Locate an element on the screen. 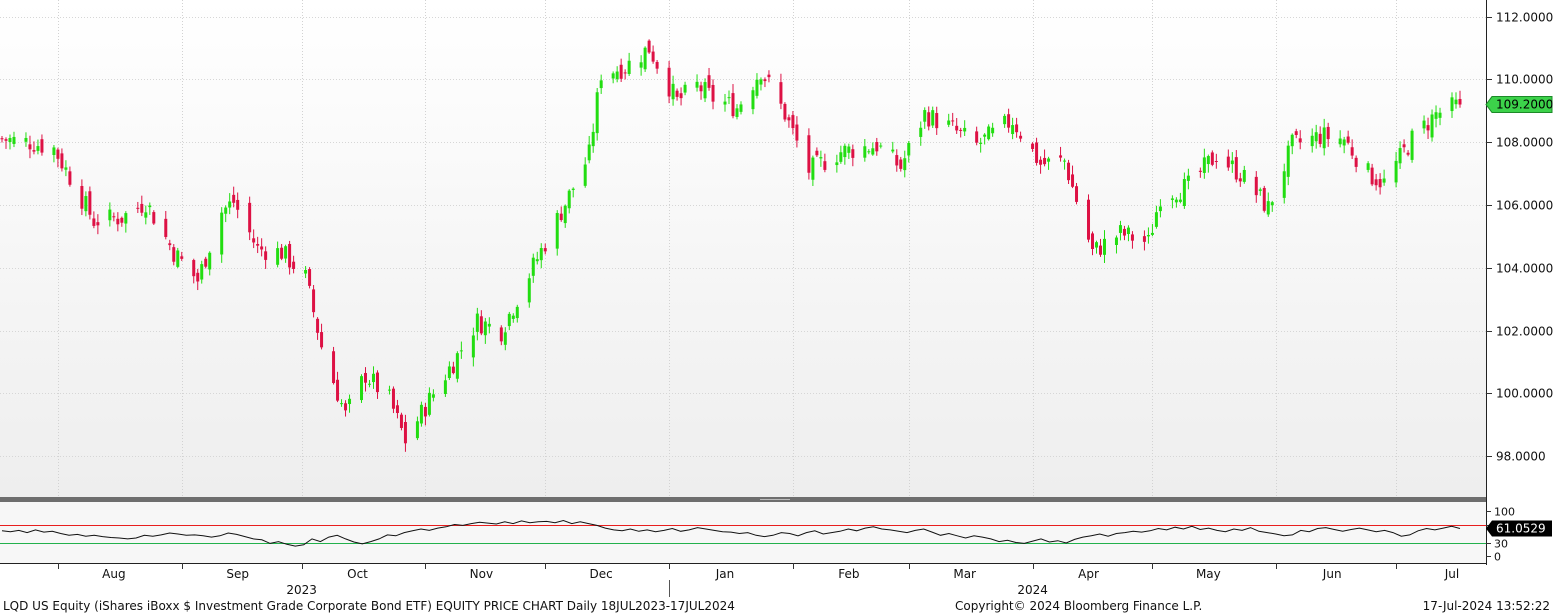 This screenshot has width=1554, height=615. price-tick-label: 106.0000 is located at coordinates (1524, 206).